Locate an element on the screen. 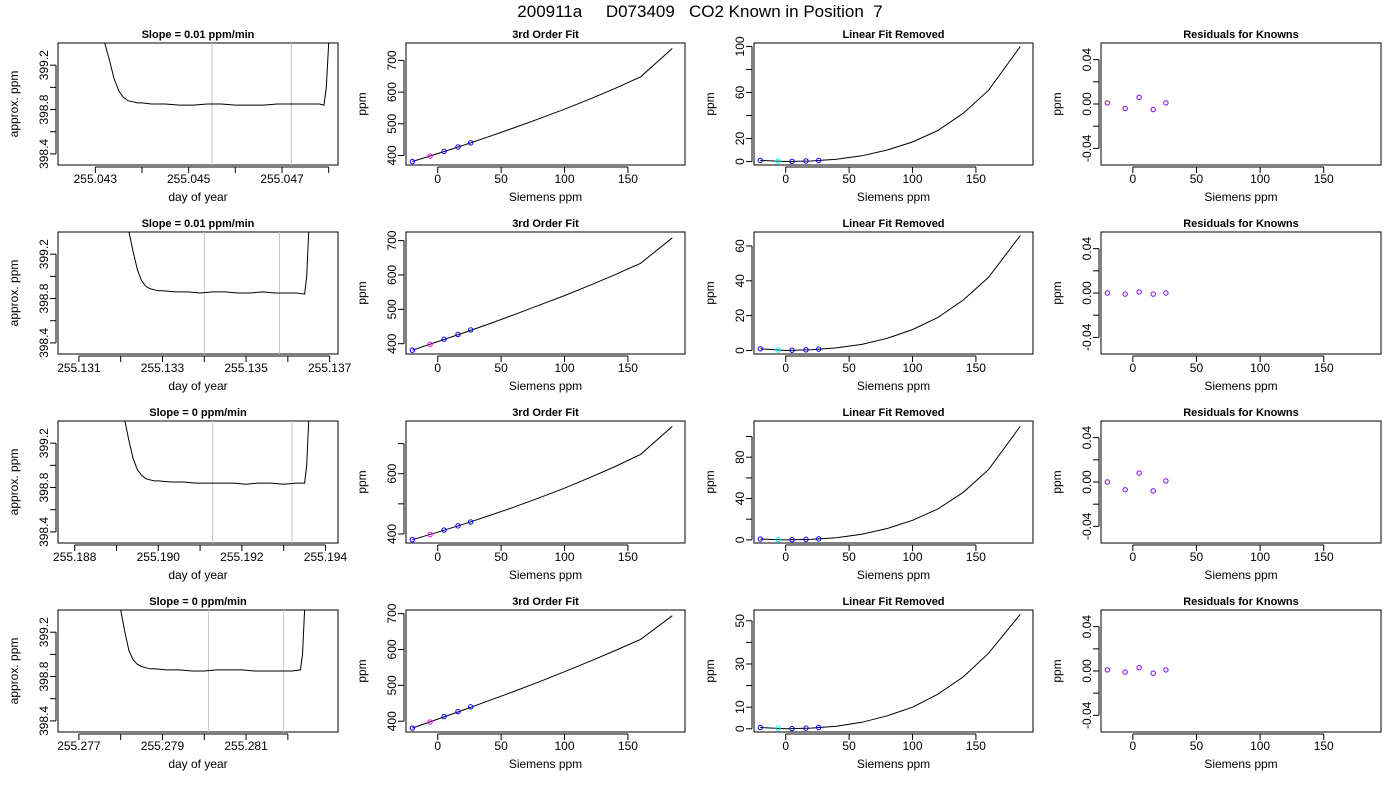 The image size is (1400, 800). chart-title: Linear Fit Removed is located at coordinates (893, 413).